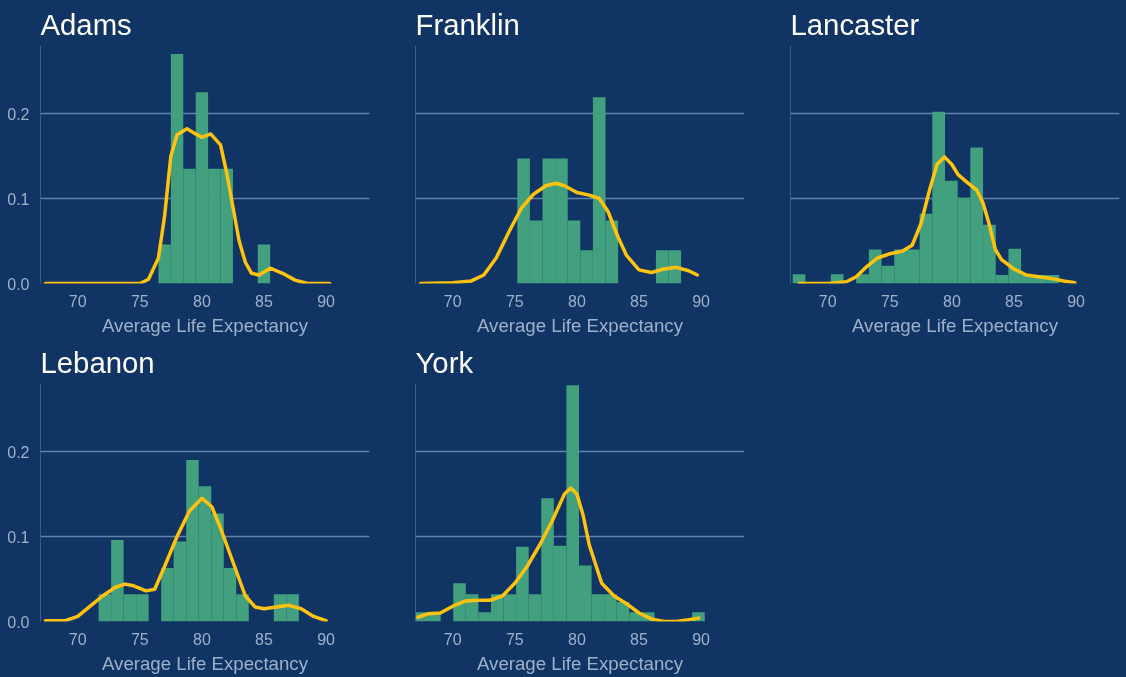 This screenshot has width=1126, height=677. Describe the element at coordinates (86, 24) in the screenshot. I see `chart-title: Adams` at that location.